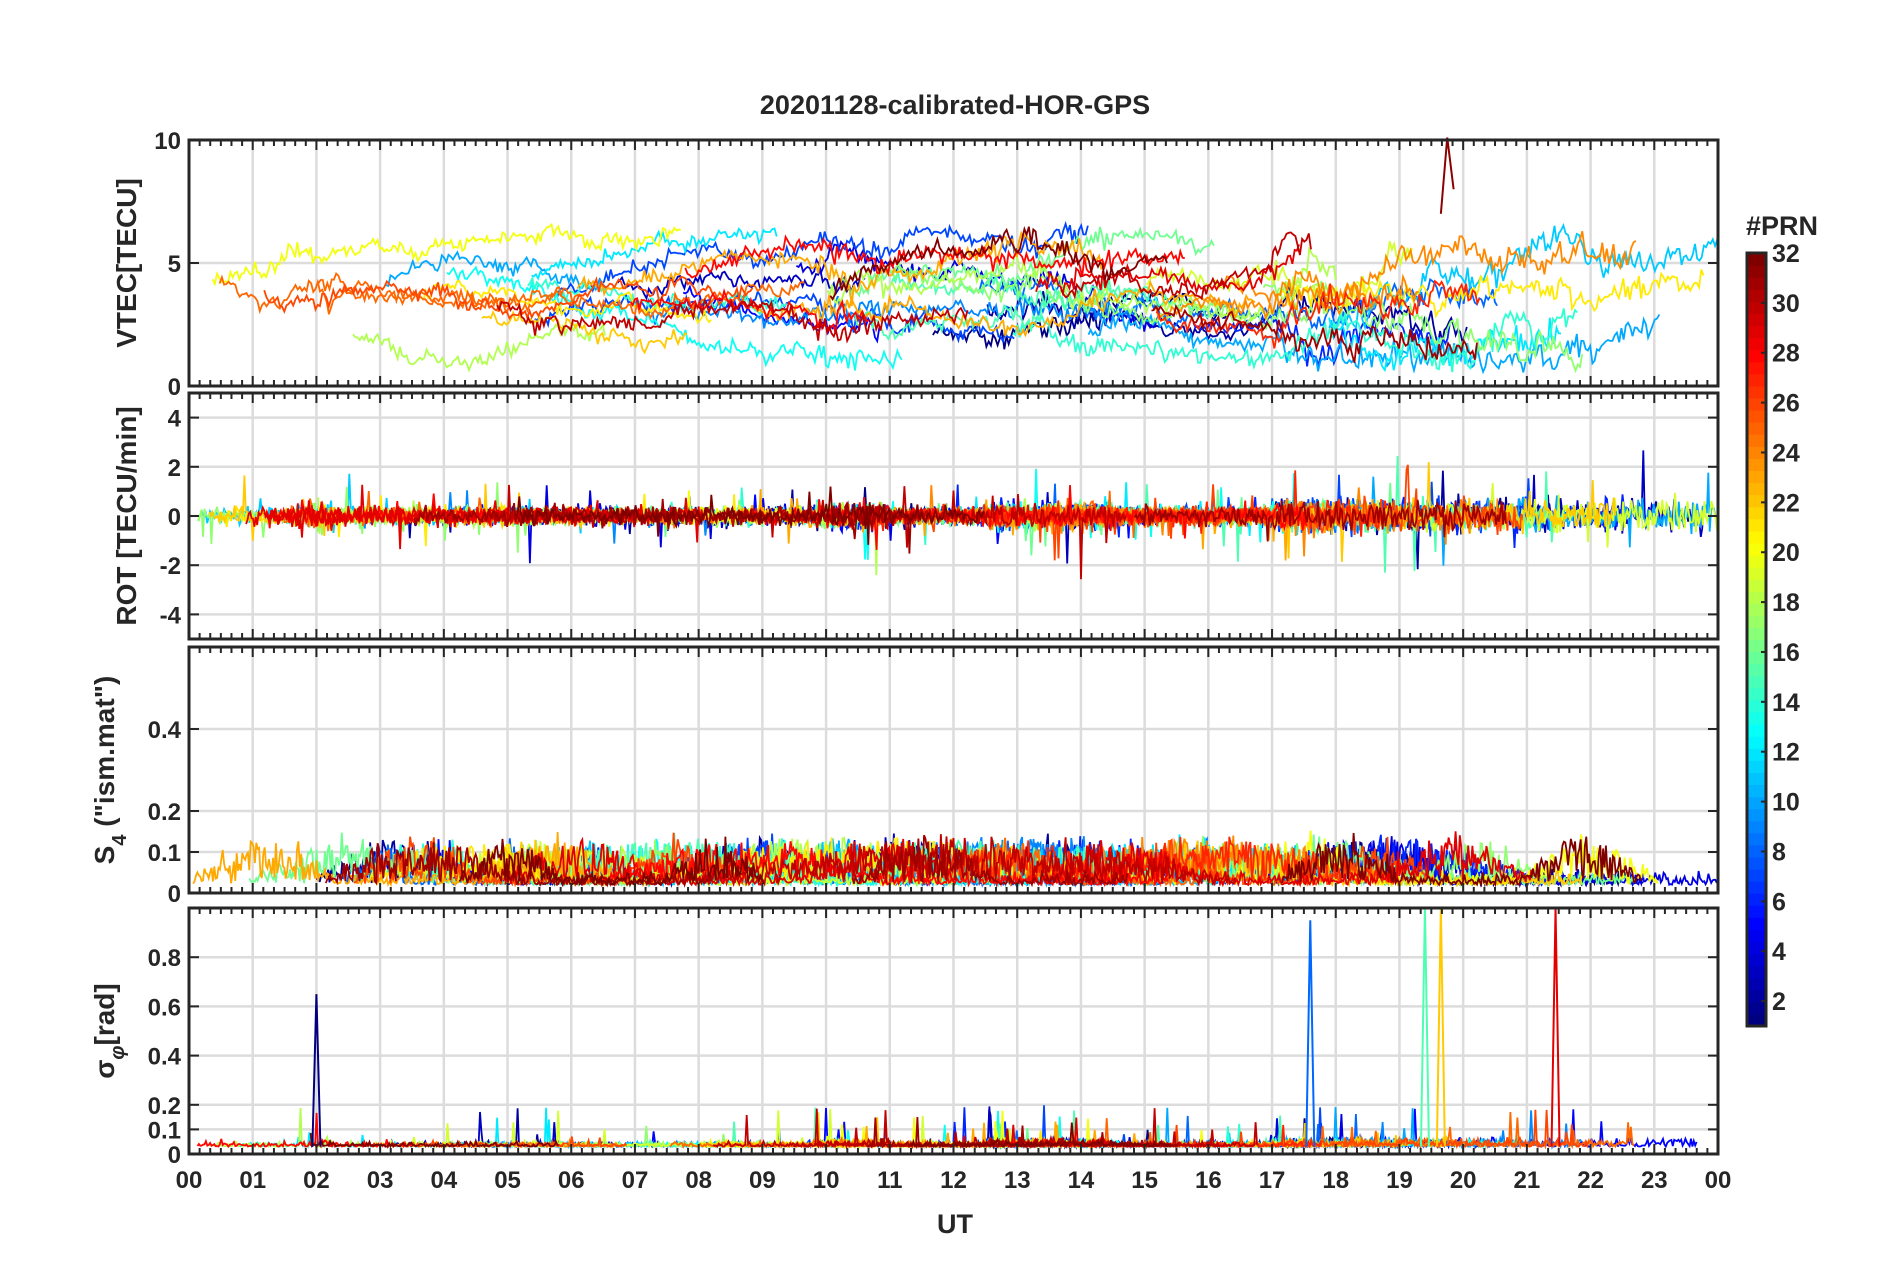 This screenshot has width=1902, height=1277. Describe the element at coordinates (109, 1030) in the screenshot. I see `sigma-phi-ylabel: σφ[rad]` at that location.